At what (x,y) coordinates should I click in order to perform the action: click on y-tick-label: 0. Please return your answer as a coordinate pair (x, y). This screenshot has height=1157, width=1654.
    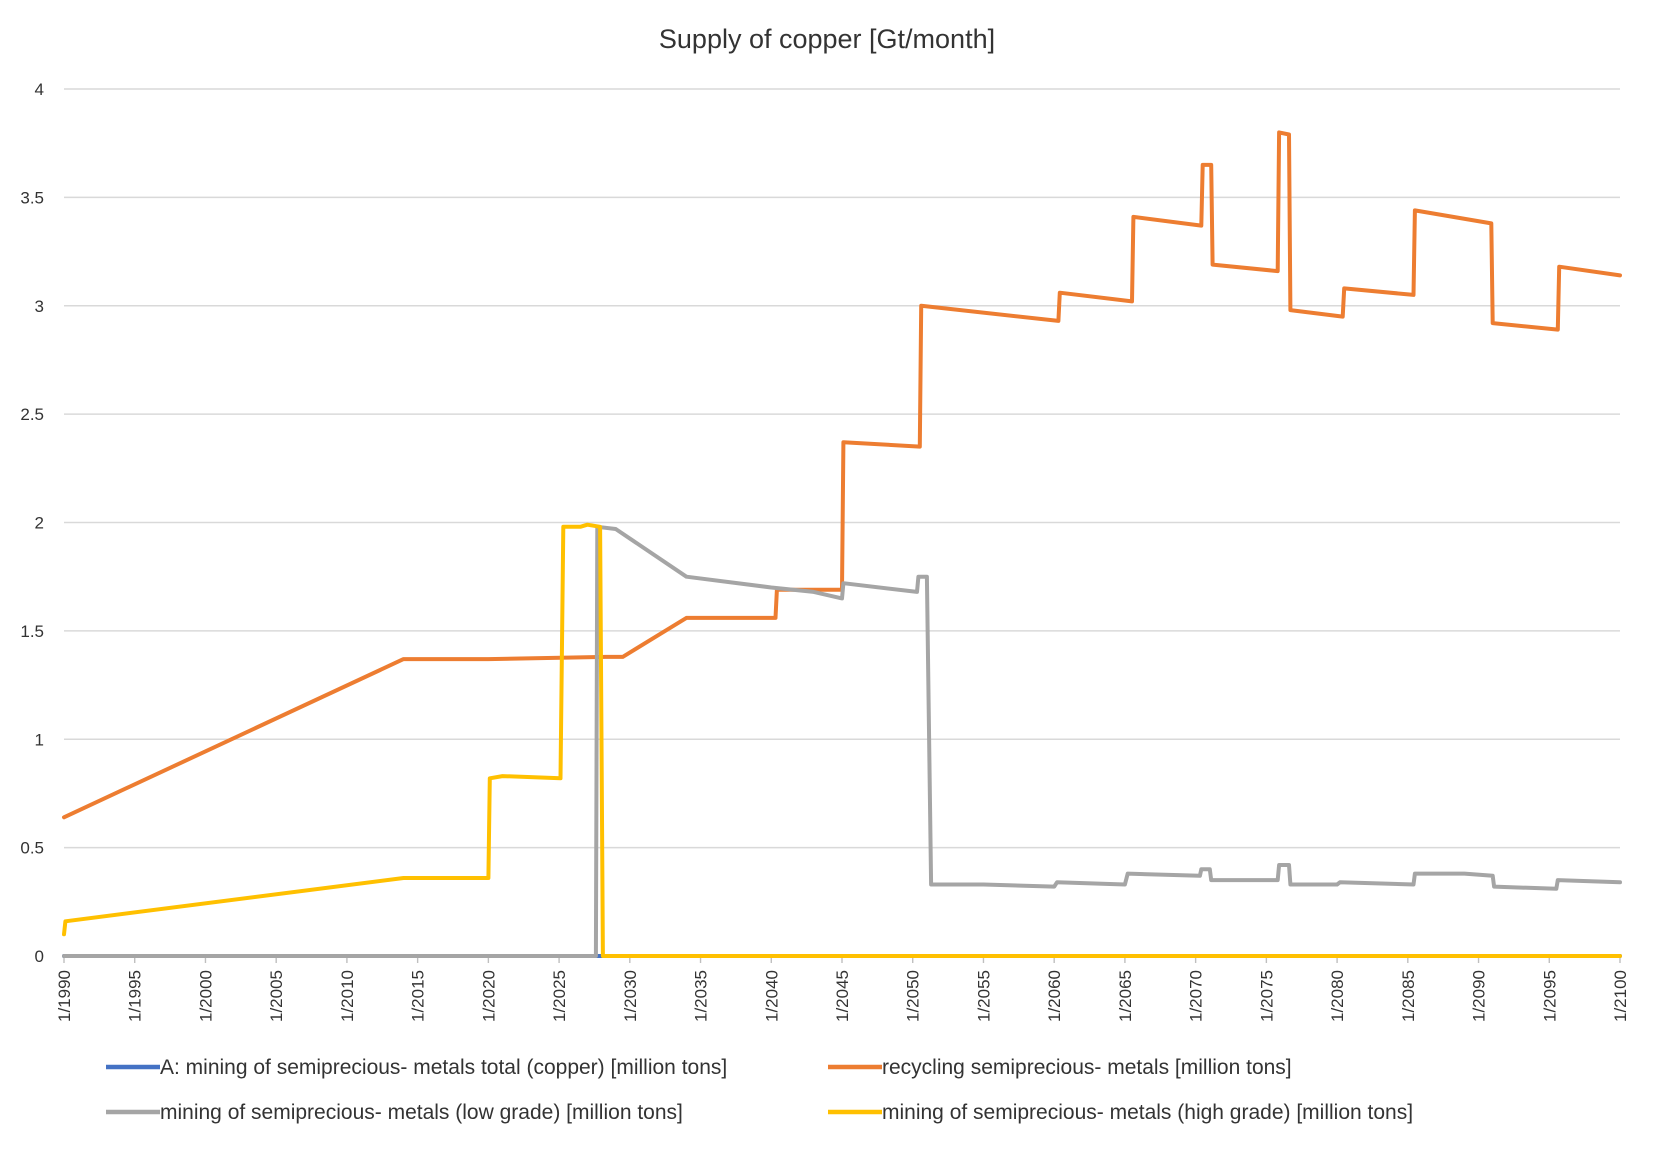
    Looking at the image, I should click on (39, 956).